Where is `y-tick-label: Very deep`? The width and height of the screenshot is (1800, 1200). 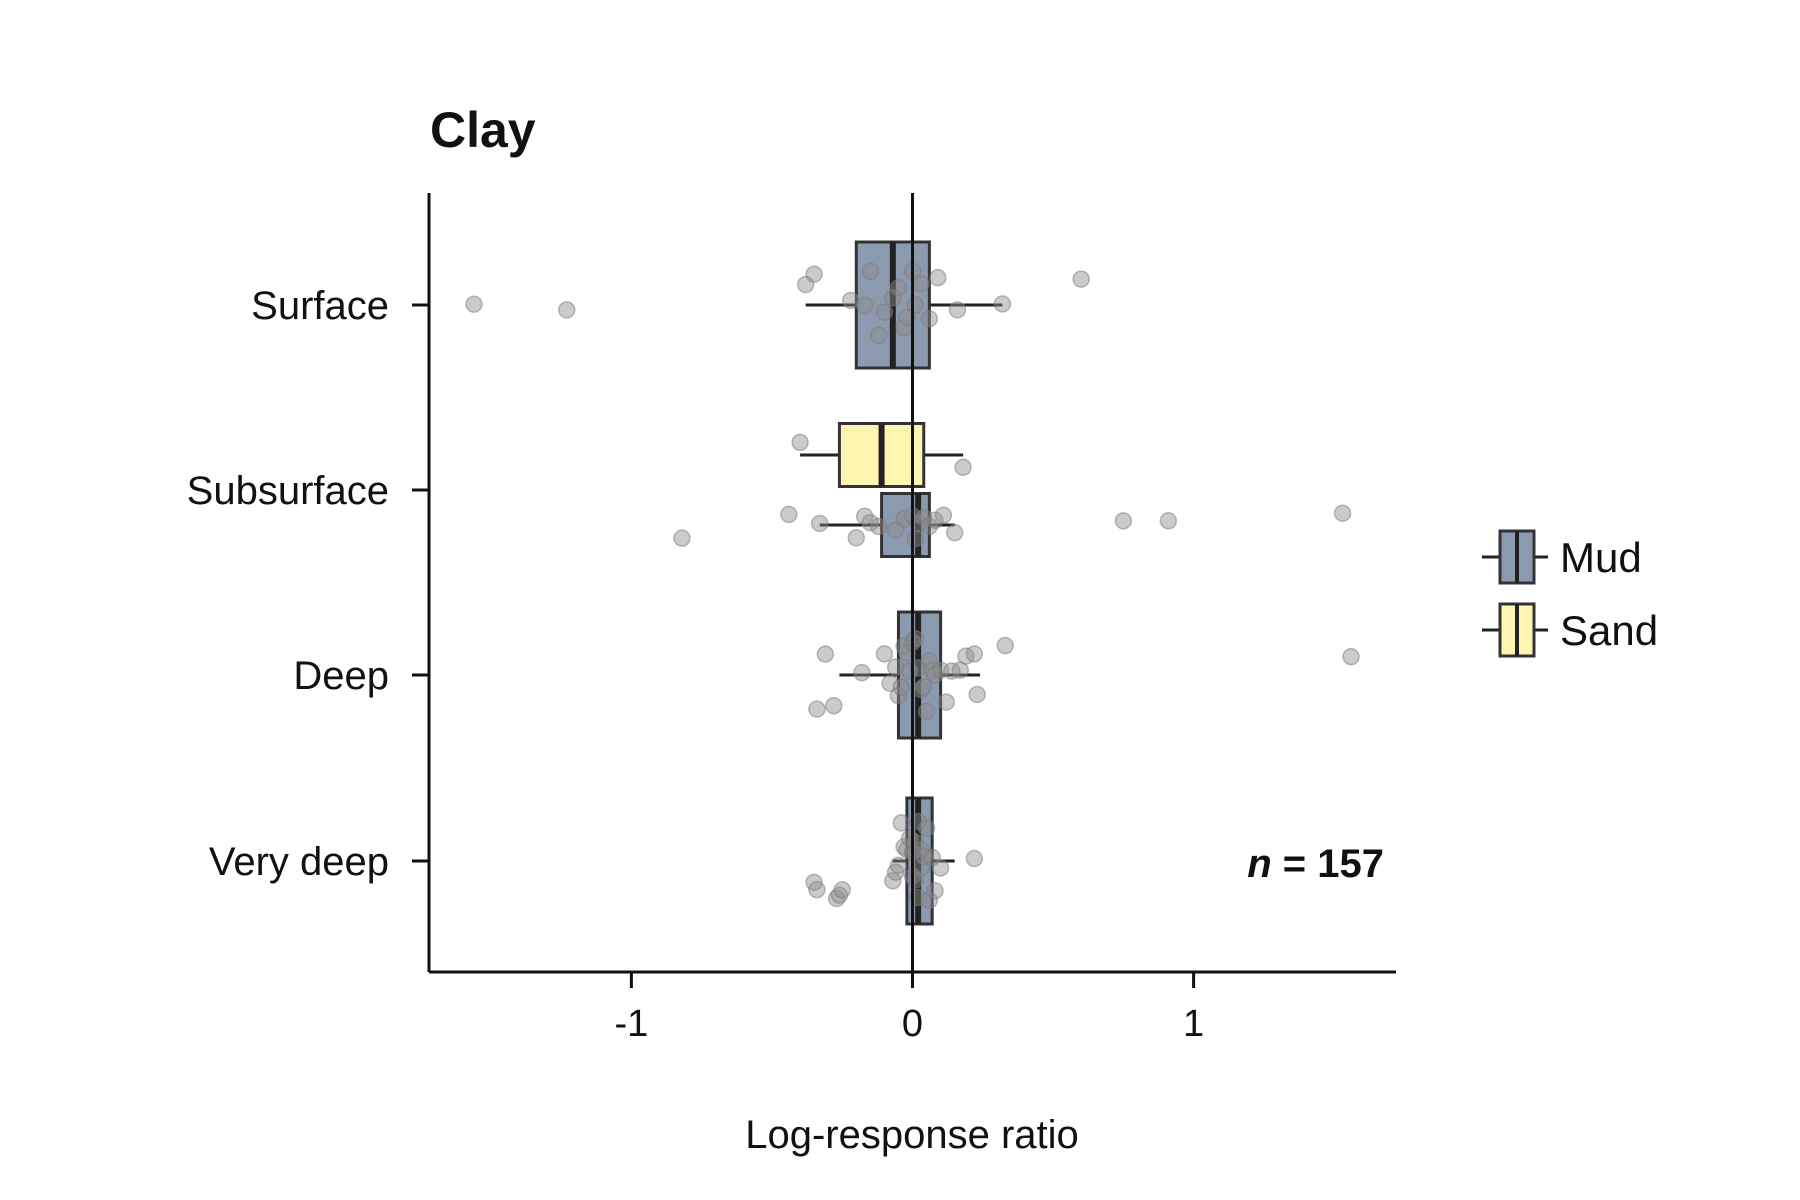
y-tick-label: Very deep is located at coordinates (299, 862).